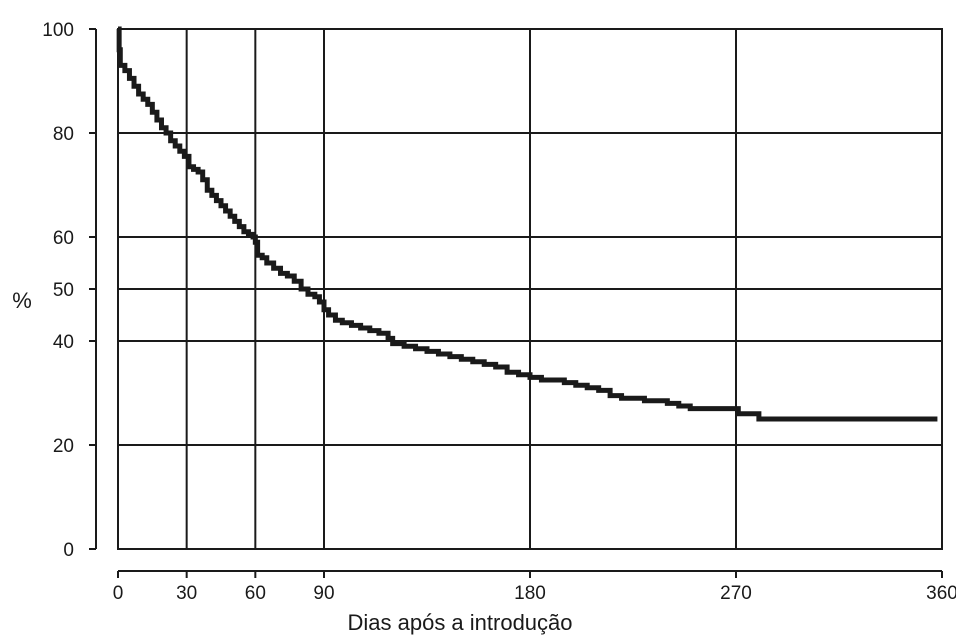 This screenshot has width=956, height=639. Describe the element at coordinates (63, 342) in the screenshot. I see `y-tick-label-40: 40` at that location.